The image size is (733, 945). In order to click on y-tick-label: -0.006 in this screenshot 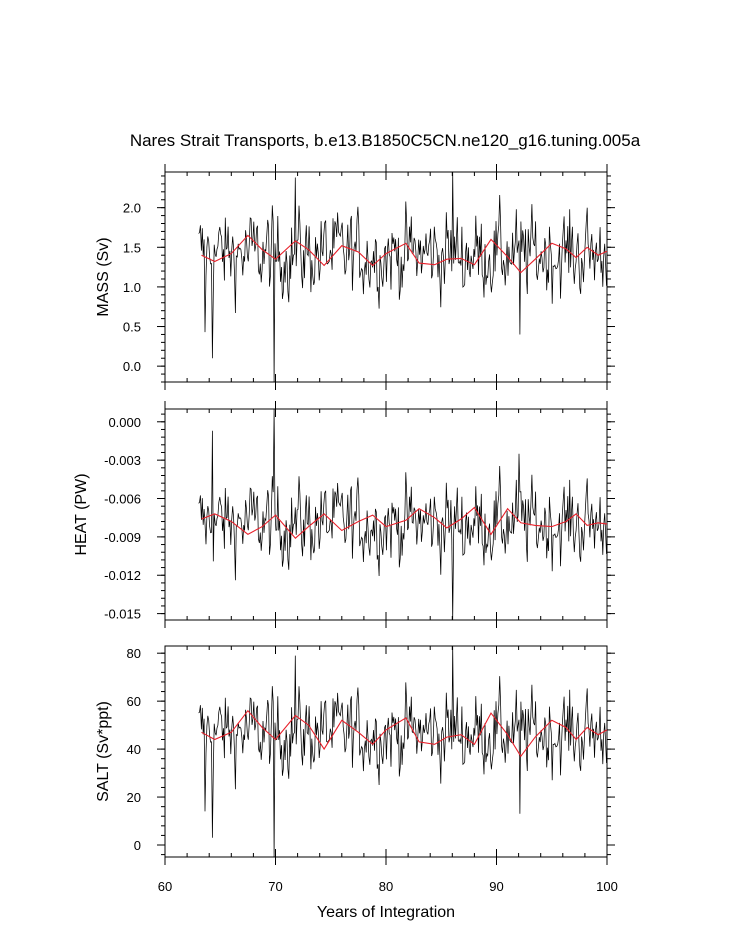, I will do `click(122, 499)`.